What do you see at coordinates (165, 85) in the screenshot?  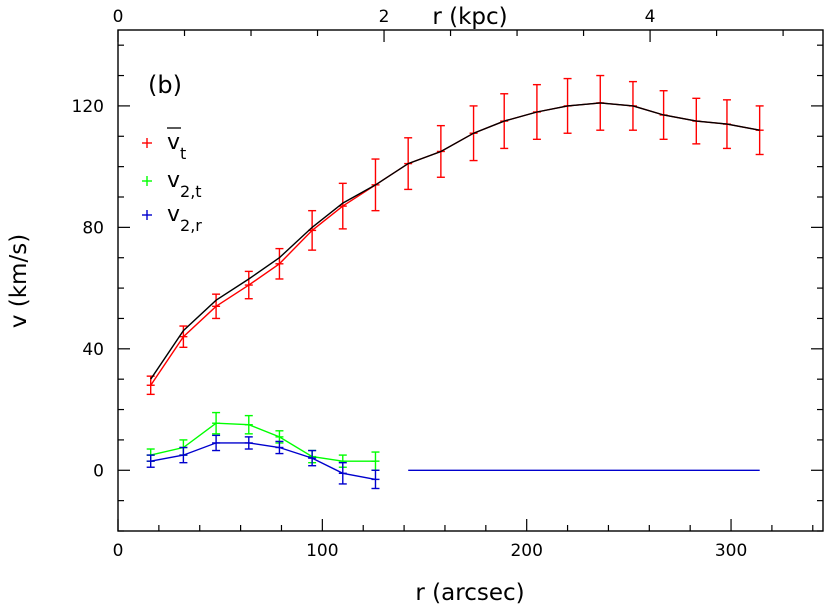 I see `panel-label: (b)` at bounding box center [165, 85].